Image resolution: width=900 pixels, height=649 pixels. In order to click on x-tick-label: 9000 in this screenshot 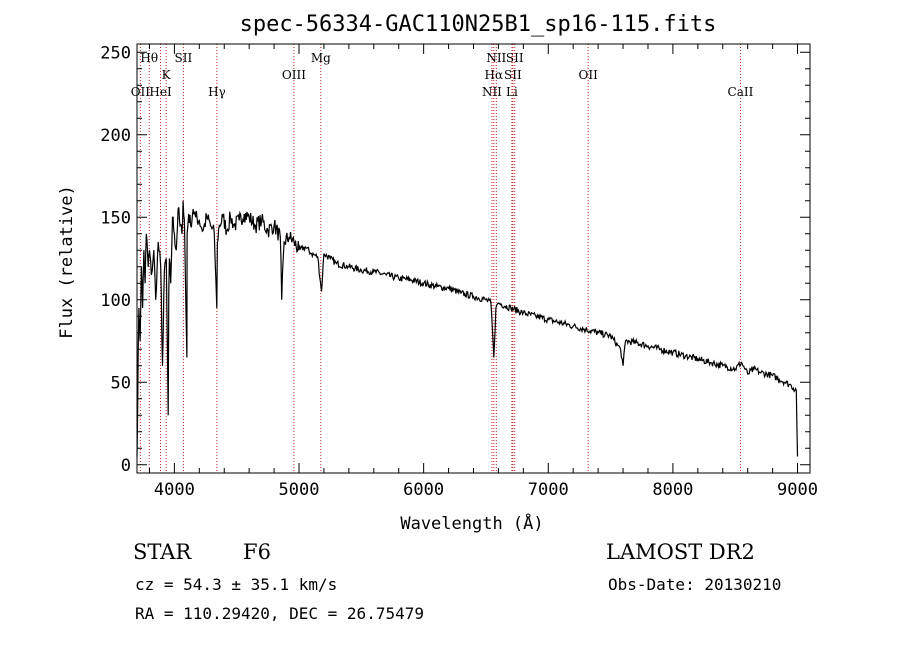, I will do `click(797, 490)`.